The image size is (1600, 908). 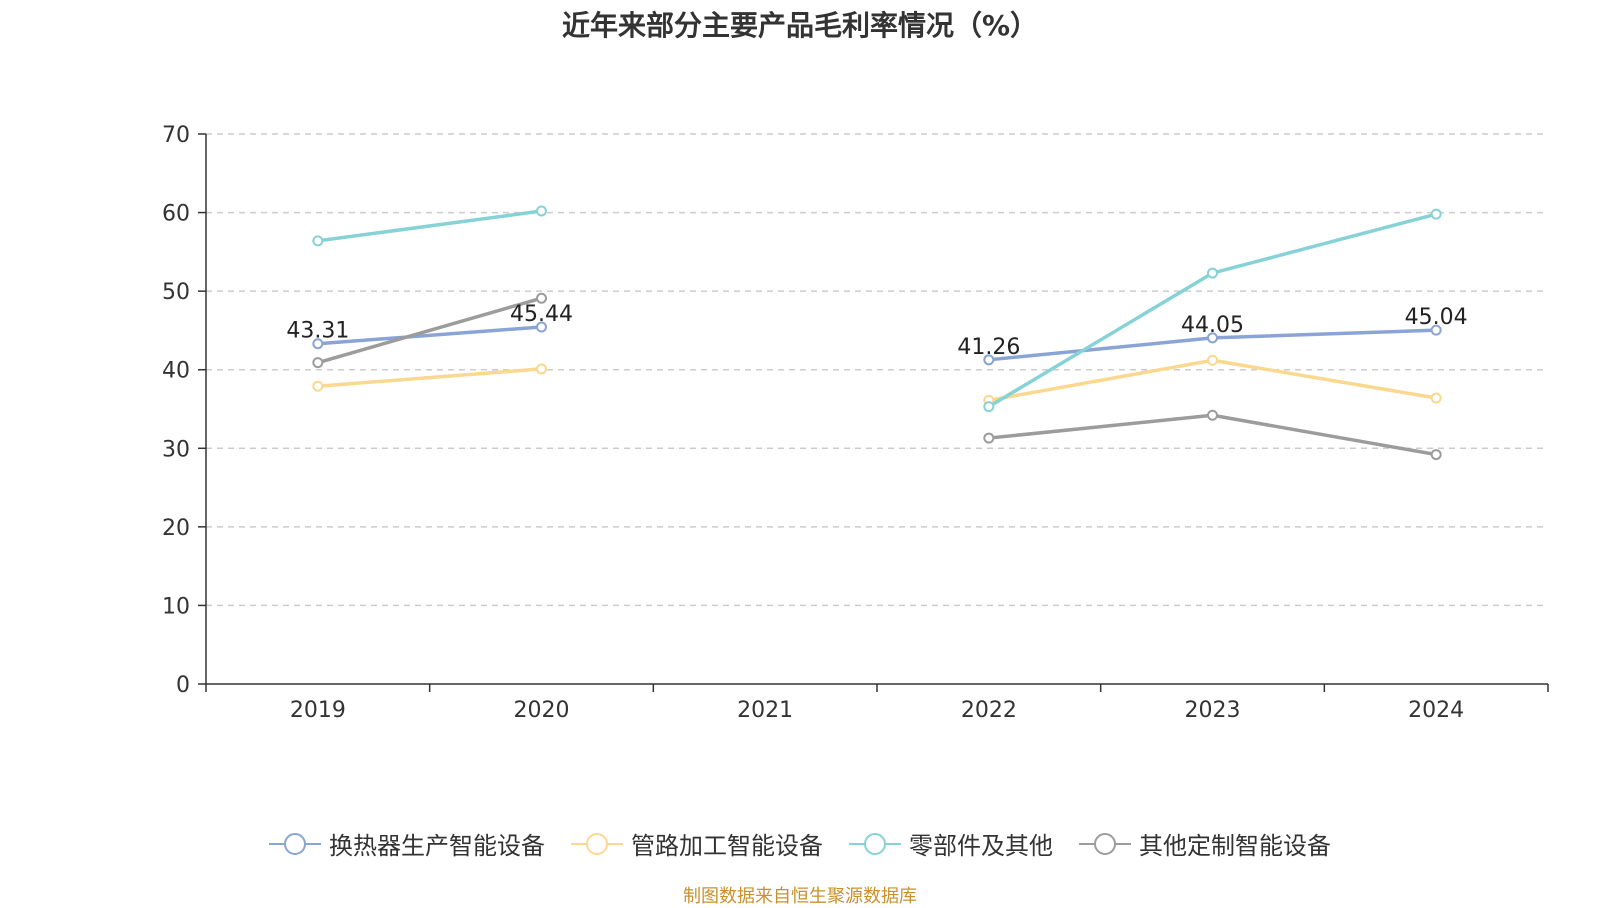 I want to click on y-tick-label: 50, so click(x=176, y=292).